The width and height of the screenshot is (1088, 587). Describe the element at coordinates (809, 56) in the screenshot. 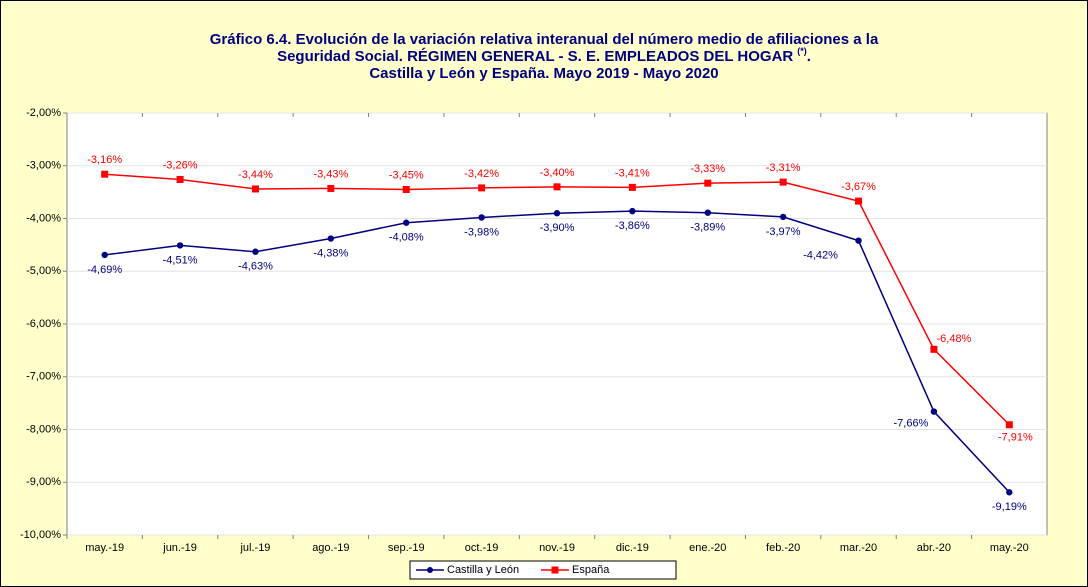

I see `title-part: .` at that location.